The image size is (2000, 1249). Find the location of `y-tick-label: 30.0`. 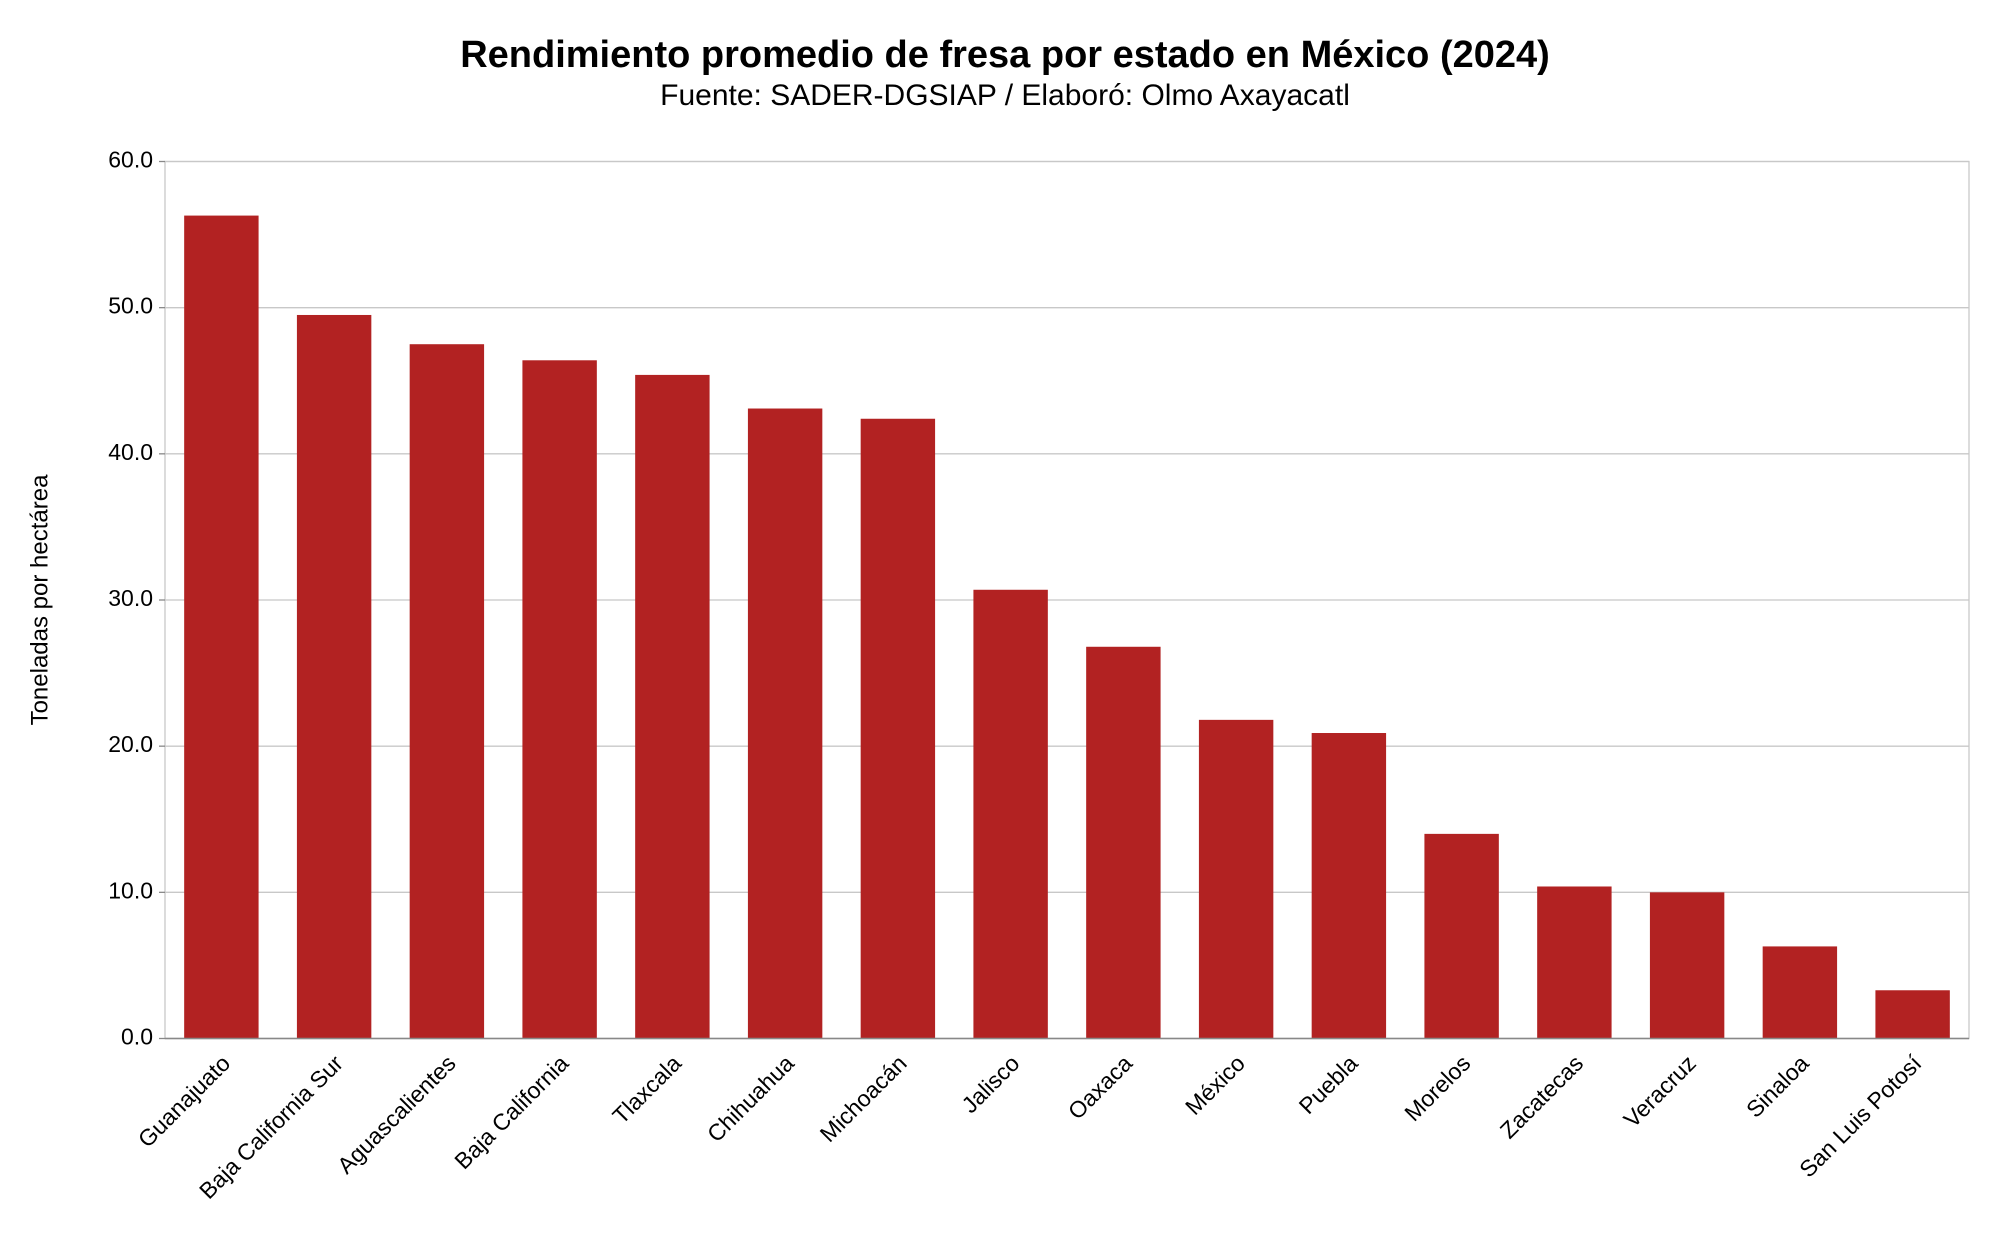

y-tick-label: 30.0 is located at coordinates (130, 598).